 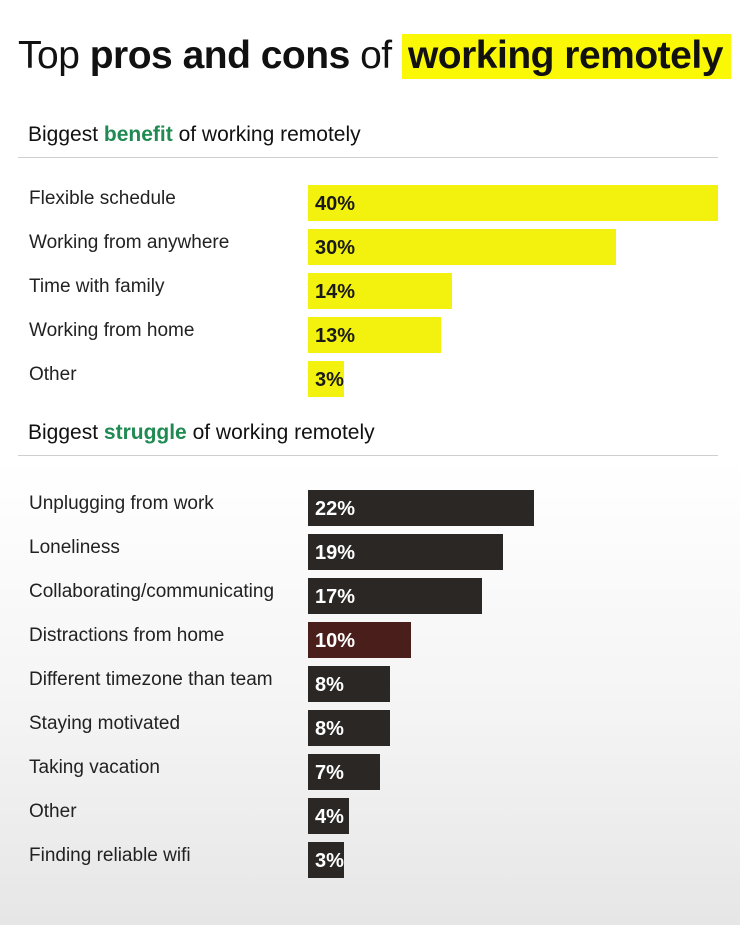 I want to click on benefit-bar: 30%, so click(x=462, y=247).